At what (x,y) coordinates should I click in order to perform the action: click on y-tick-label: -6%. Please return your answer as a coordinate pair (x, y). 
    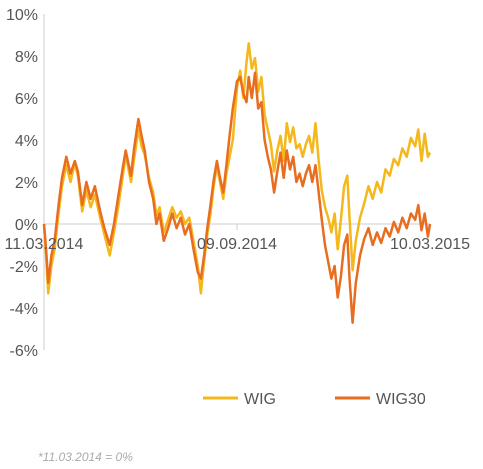
    Looking at the image, I should click on (24, 351).